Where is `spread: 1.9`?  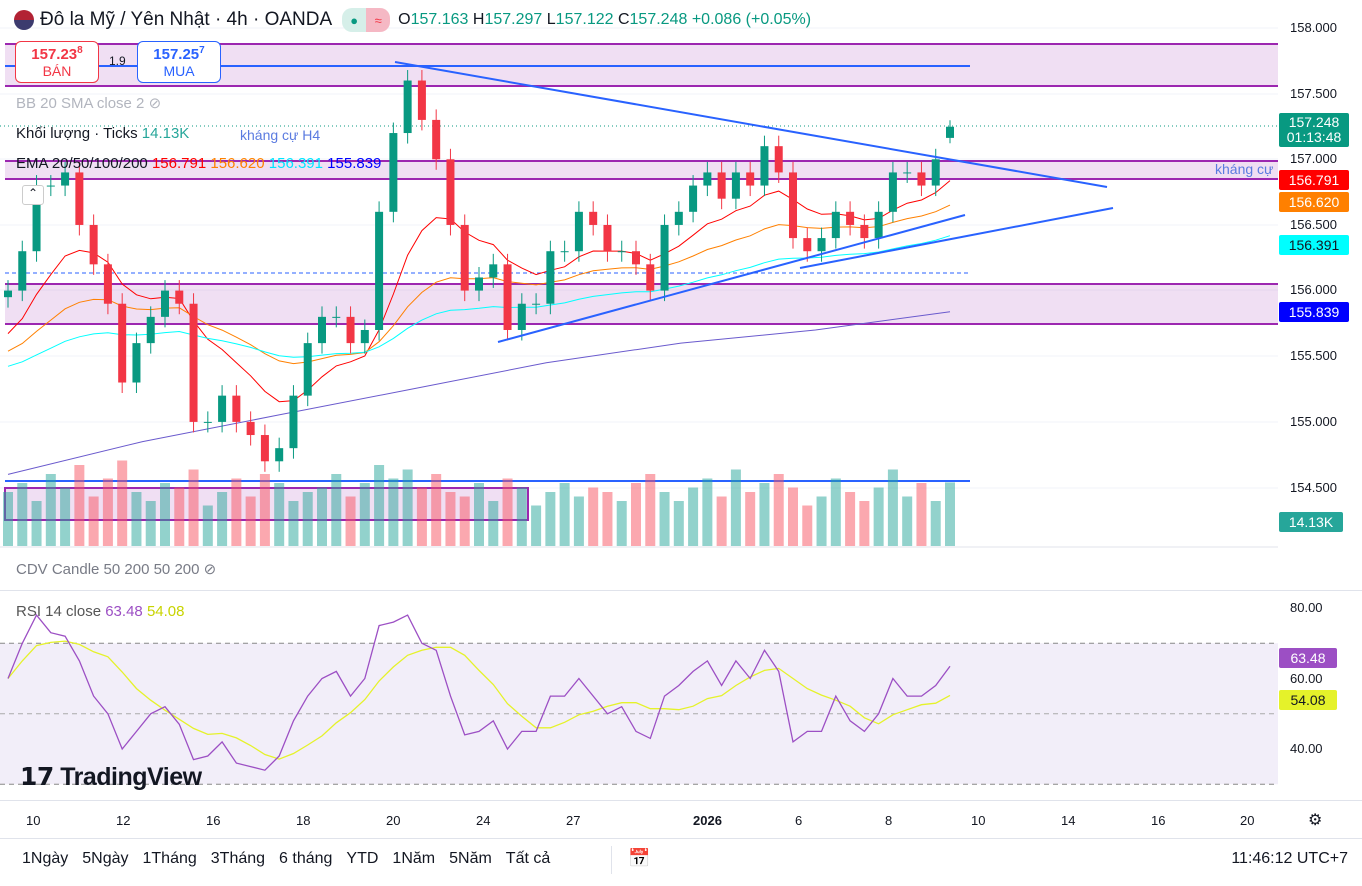
spread: 1.9 is located at coordinates (117, 61).